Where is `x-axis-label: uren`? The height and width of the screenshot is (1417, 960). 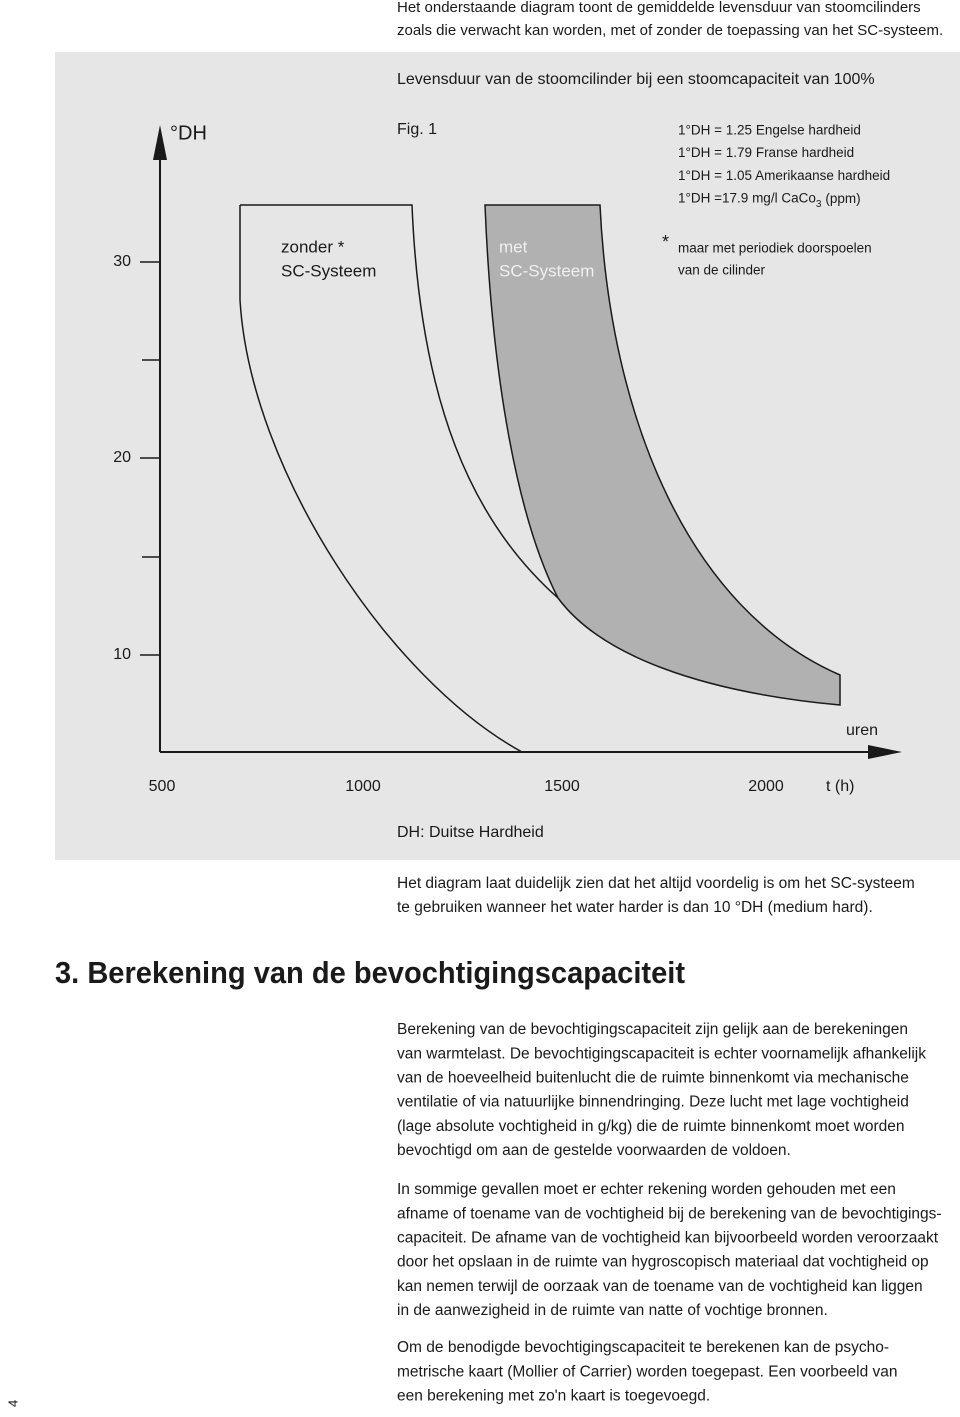
x-axis-label: uren is located at coordinates (862, 730).